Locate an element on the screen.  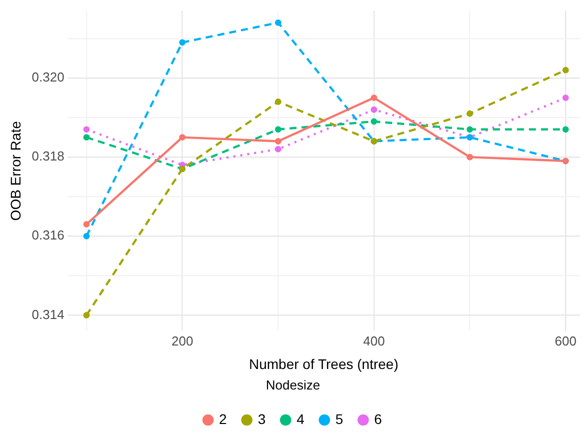
legend-label: 6 is located at coordinates (378, 418).